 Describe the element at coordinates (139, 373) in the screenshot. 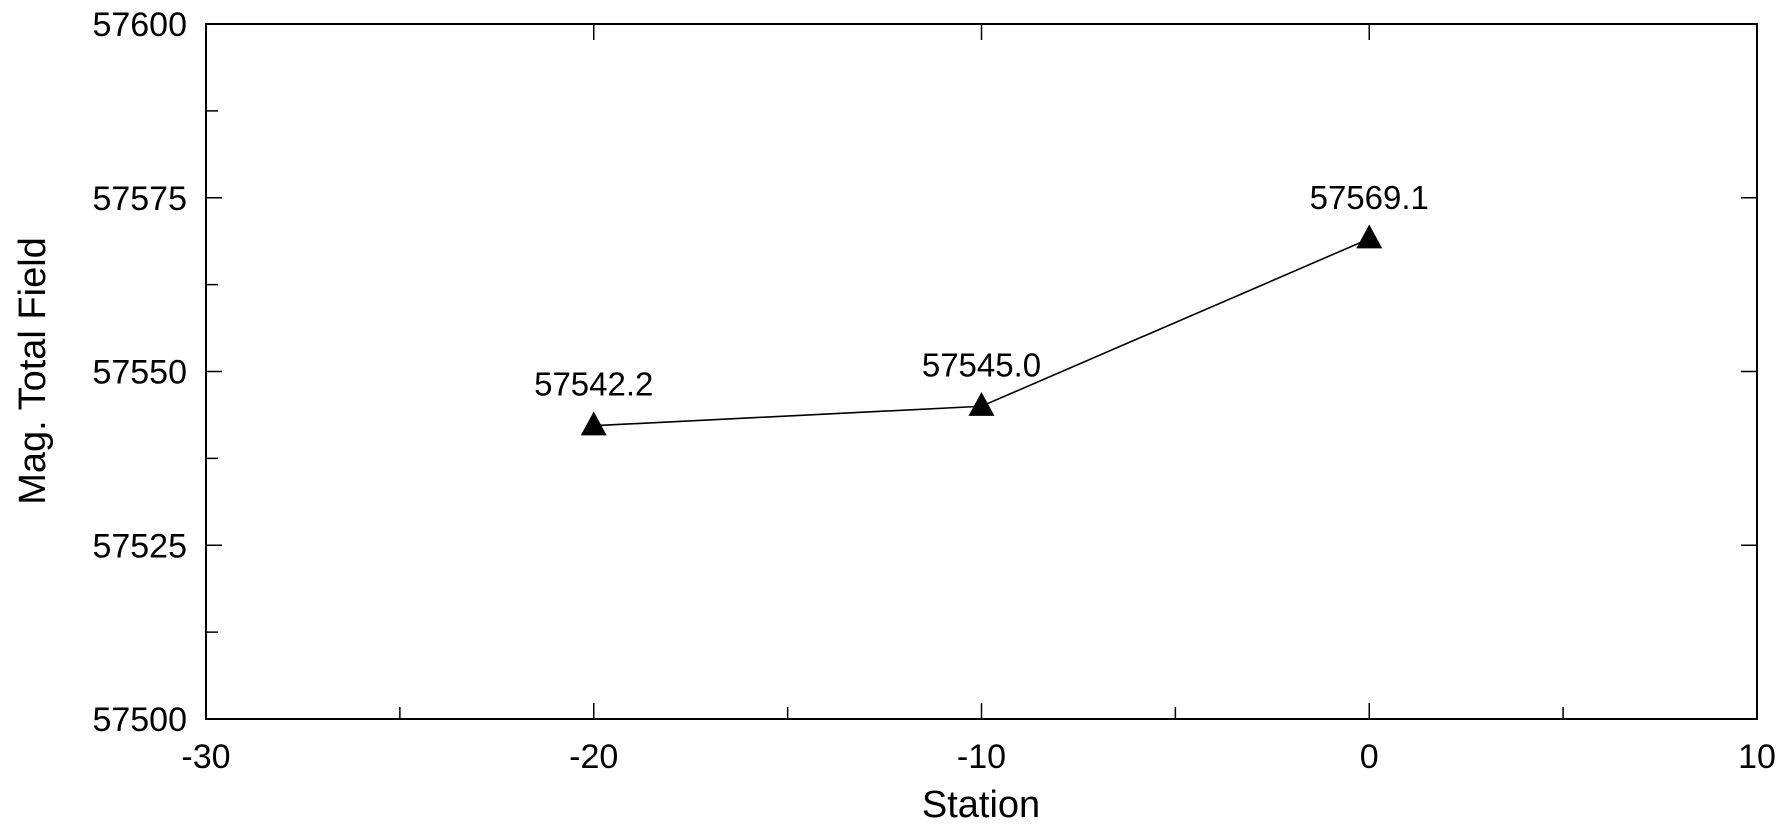

I see `y-tick-label: 57550` at that location.